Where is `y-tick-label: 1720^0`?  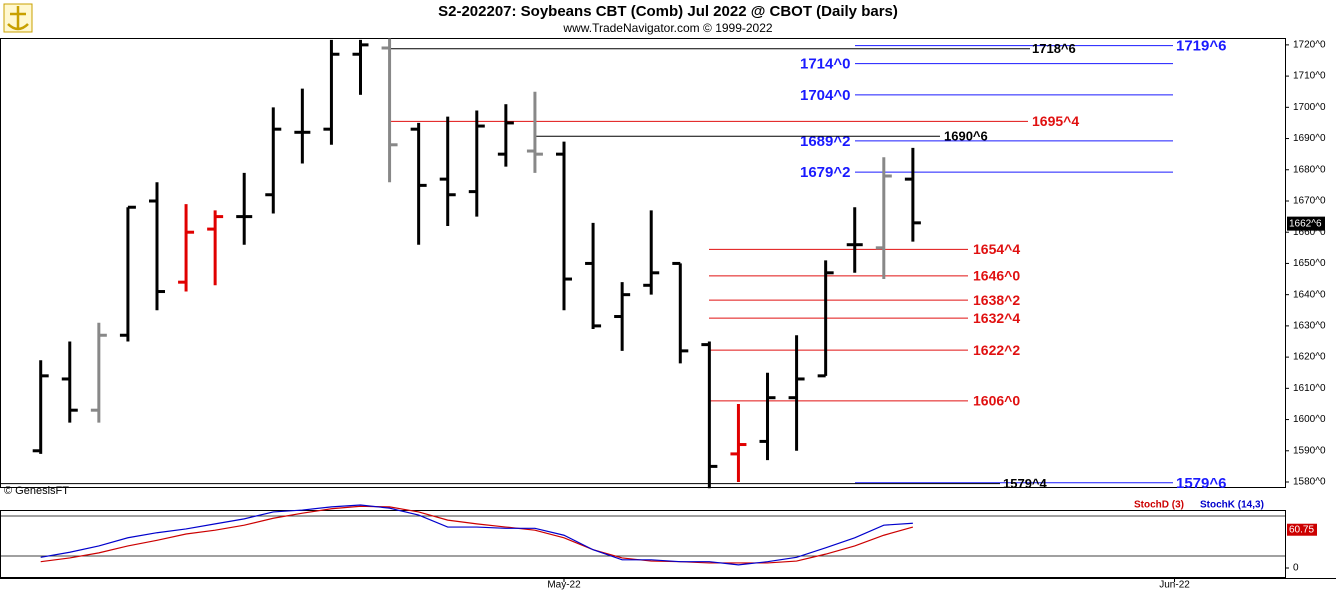 y-tick-label: 1720^0 is located at coordinates (1309, 45).